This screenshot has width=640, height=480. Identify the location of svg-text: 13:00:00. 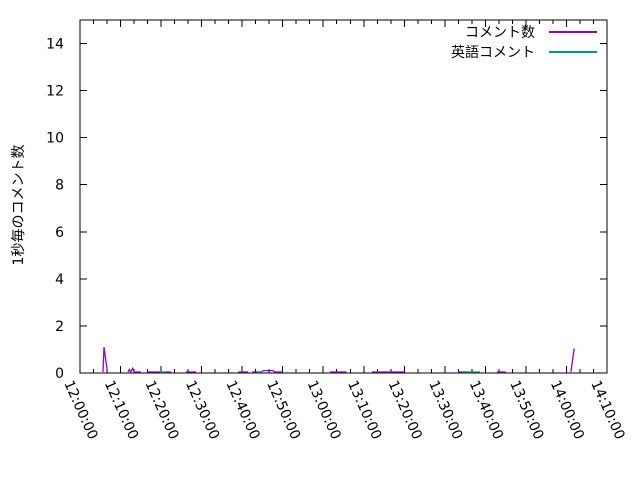
(324, 410).